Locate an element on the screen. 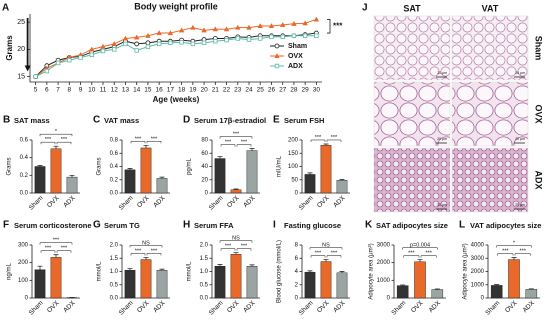 Image resolution: width=550 pixels, height=322 pixels. chart-title: Serum FSH is located at coordinates (304, 120).